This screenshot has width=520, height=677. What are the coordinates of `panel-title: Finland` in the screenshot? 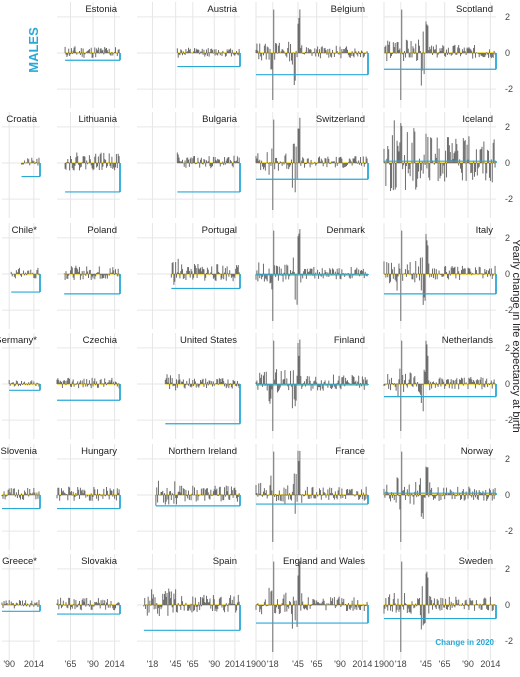 It's located at (349, 340).